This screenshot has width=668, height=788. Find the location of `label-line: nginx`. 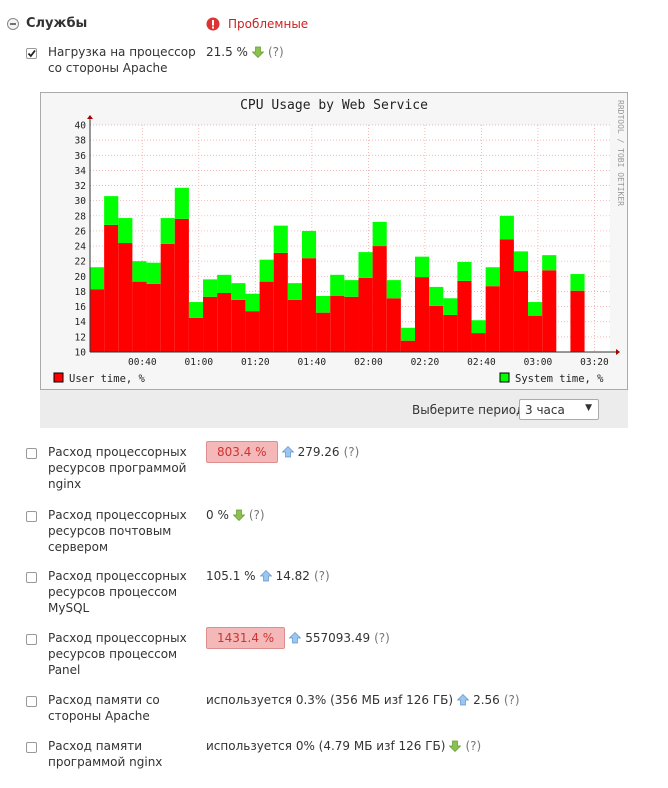

label-line: nginx is located at coordinates (65, 484).